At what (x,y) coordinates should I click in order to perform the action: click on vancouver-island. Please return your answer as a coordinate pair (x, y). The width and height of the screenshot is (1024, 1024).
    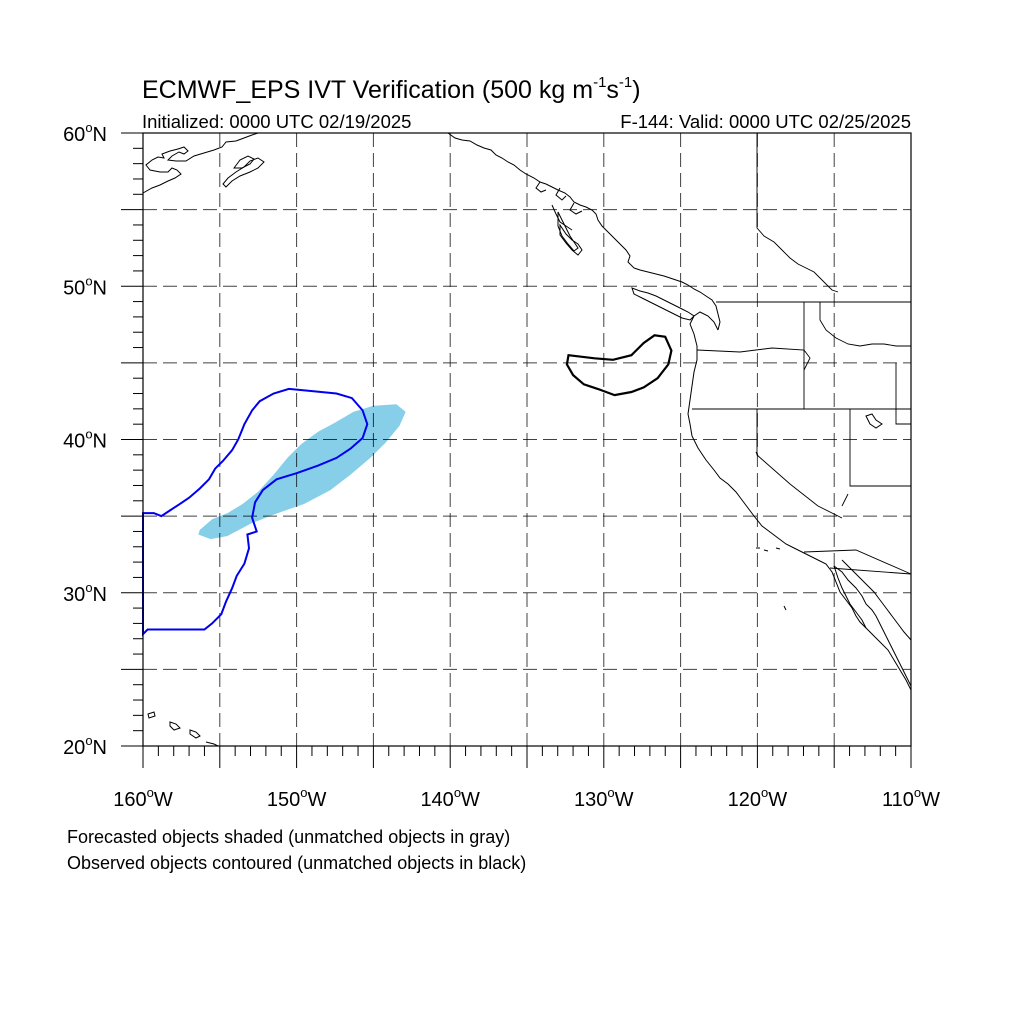
    Looking at the image, I should click on (663, 304).